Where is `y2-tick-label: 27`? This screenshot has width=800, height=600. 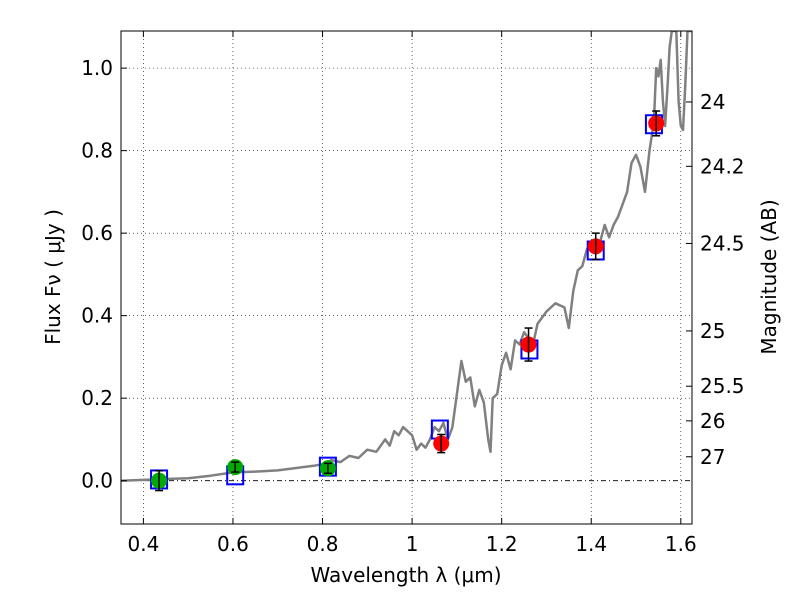 y2-tick-label: 27 is located at coordinates (712, 457).